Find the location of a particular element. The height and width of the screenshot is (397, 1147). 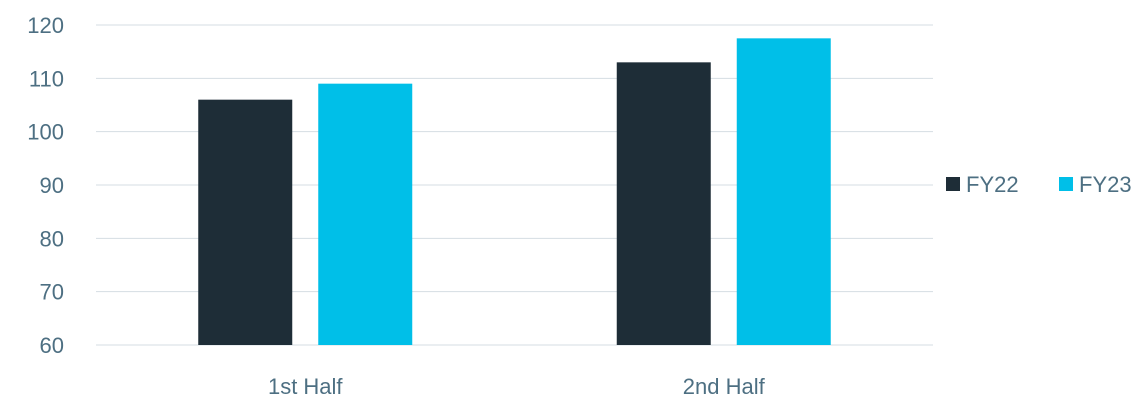

y-tick-label: 120 is located at coordinates (45, 25).